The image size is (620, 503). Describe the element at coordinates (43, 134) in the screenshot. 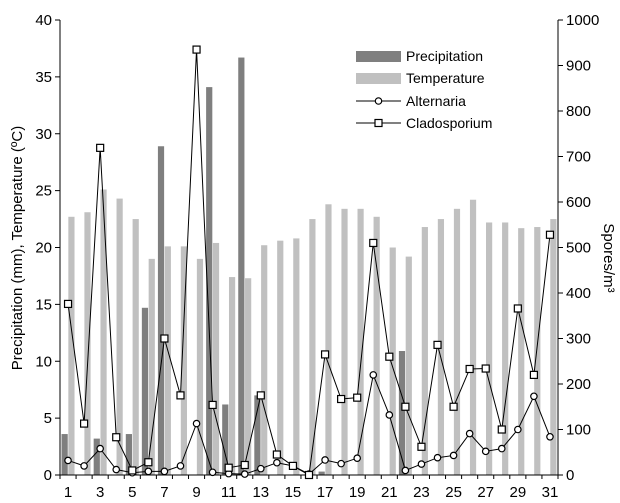

I see `y-left-tick-label: 30` at that location.